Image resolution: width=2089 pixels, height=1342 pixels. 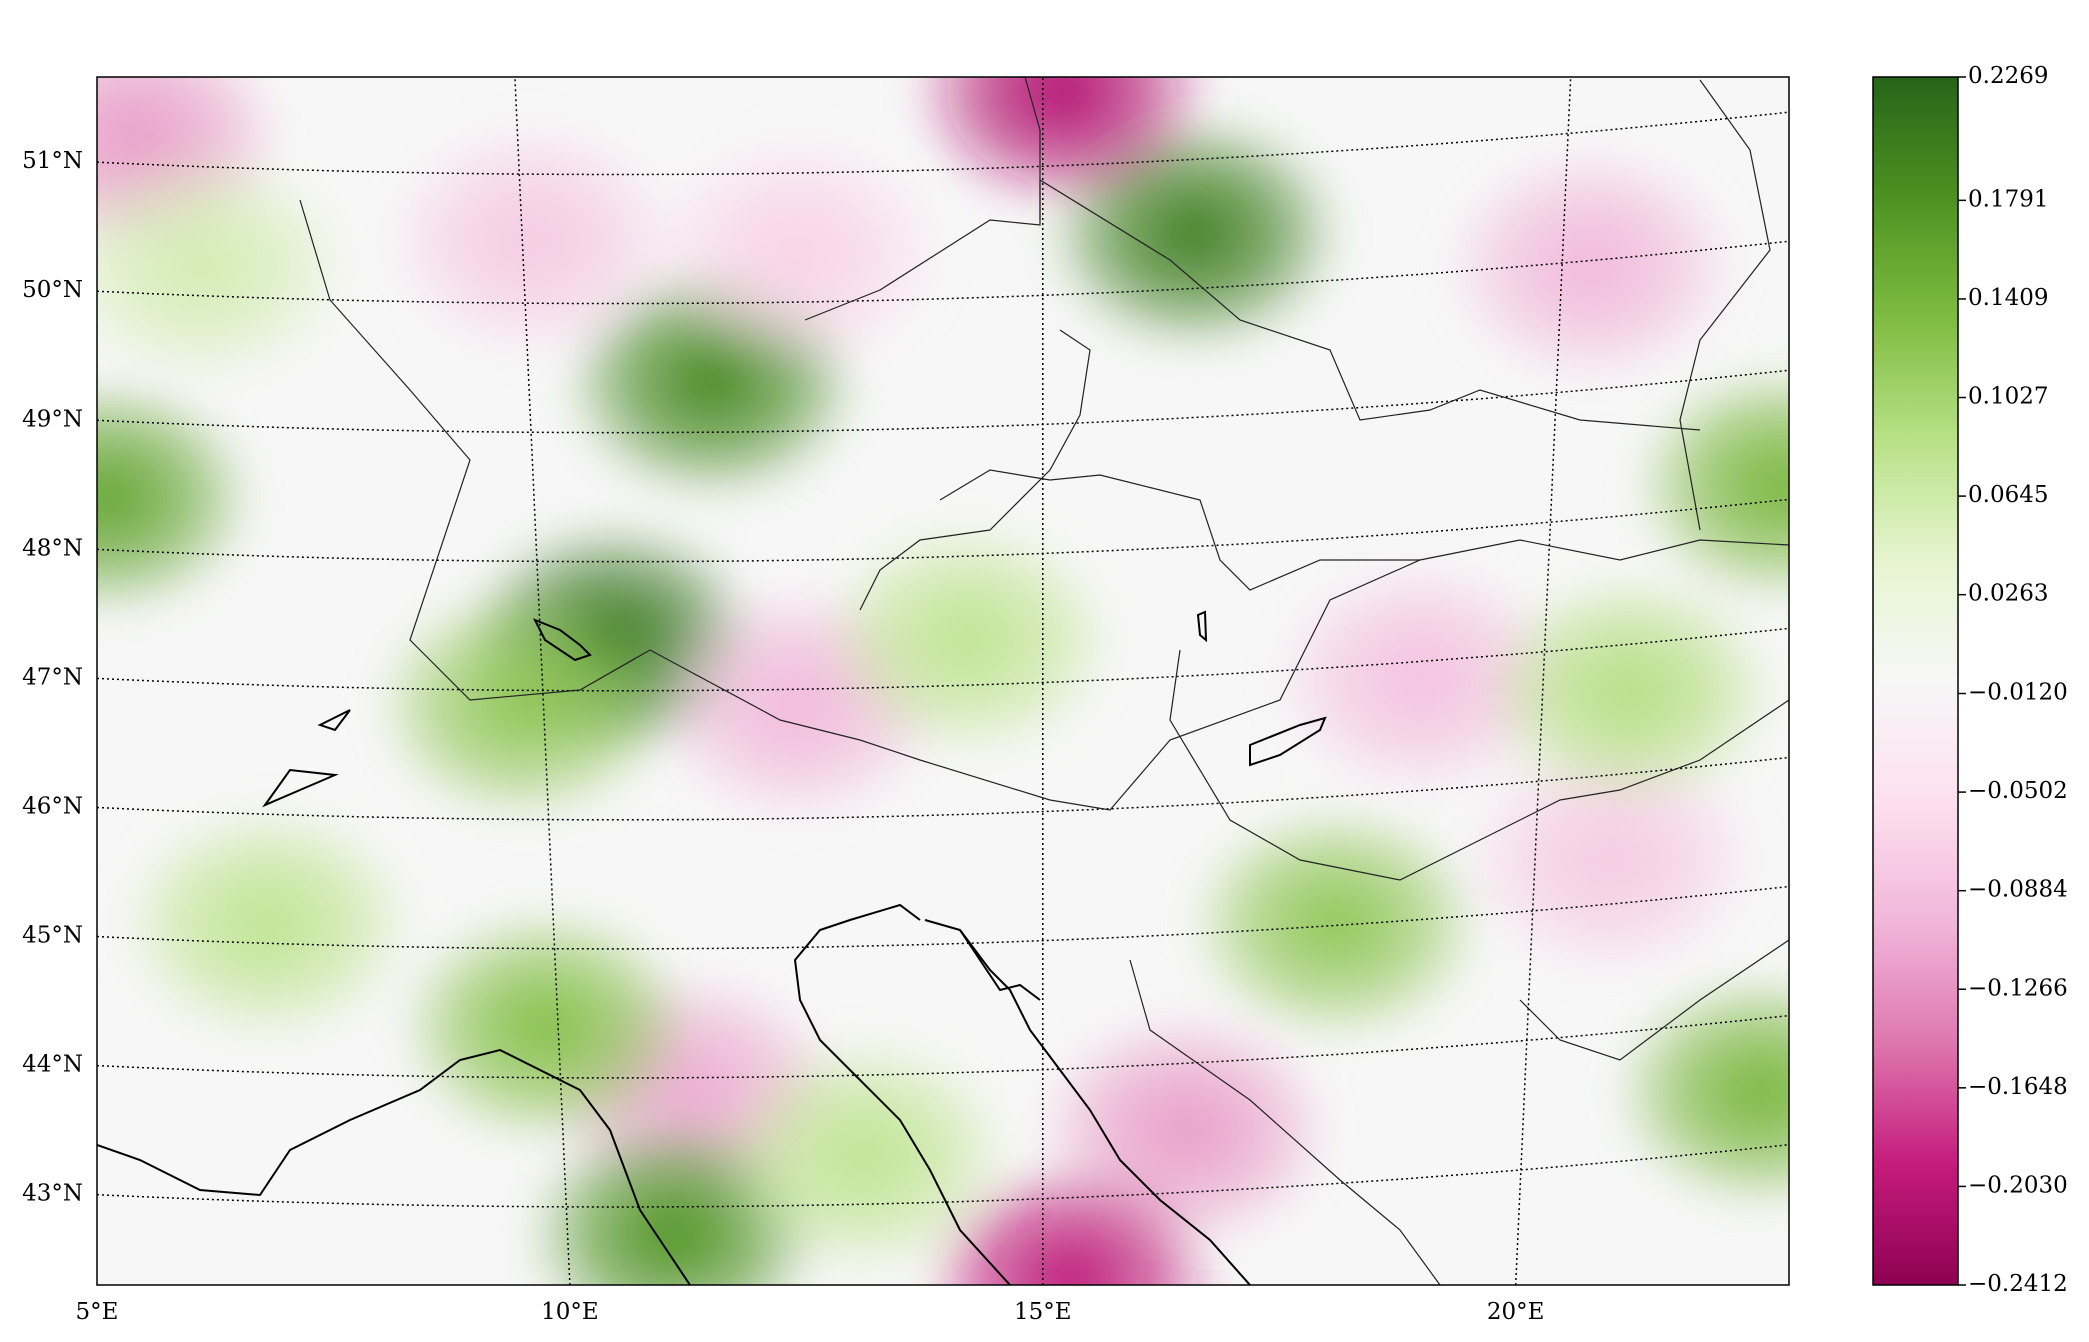 I want to click on lat-label: 50°N, so click(x=52, y=290).